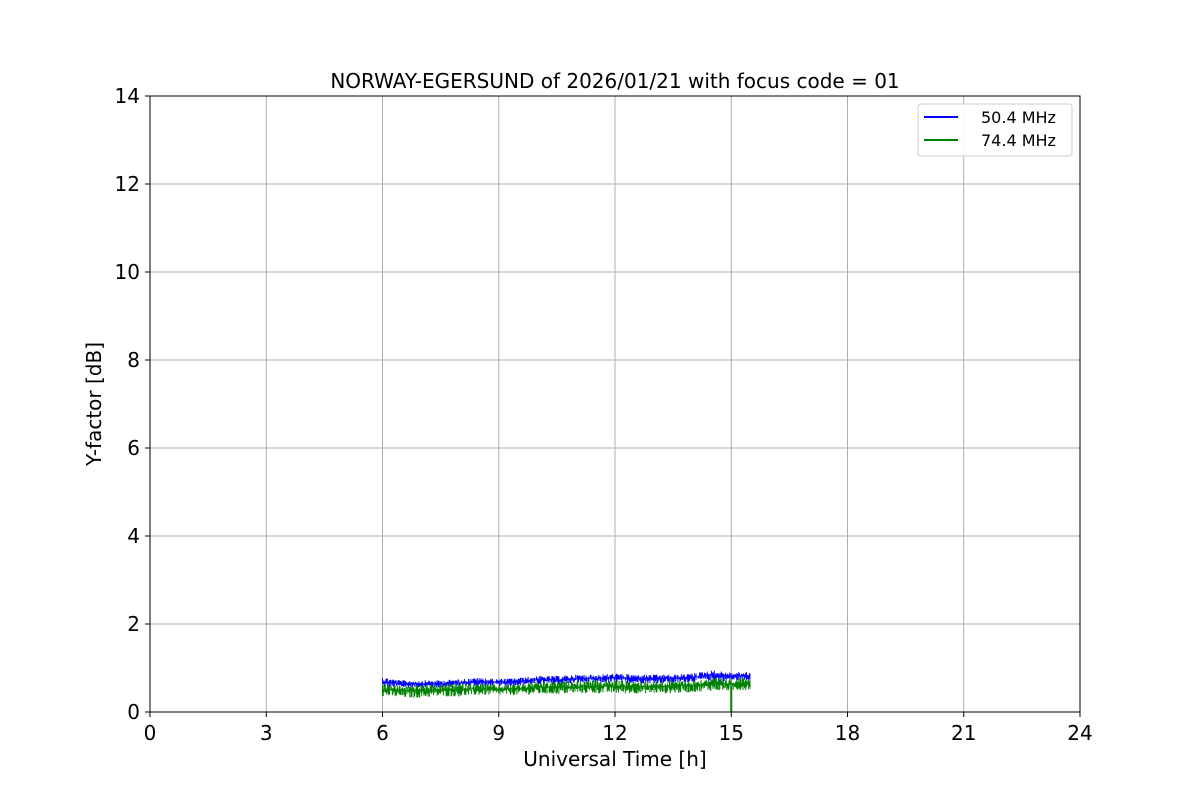  Describe the element at coordinates (133, 536) in the screenshot. I see `y-tick-label: 4` at that location.